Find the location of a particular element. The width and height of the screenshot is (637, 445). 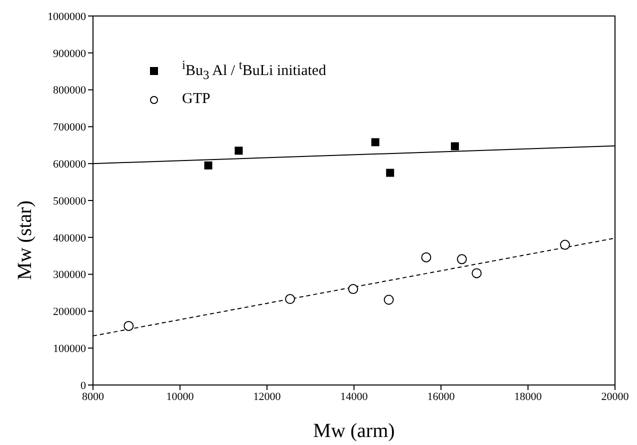

y-tick-label: 900000 is located at coordinates (69, 54).